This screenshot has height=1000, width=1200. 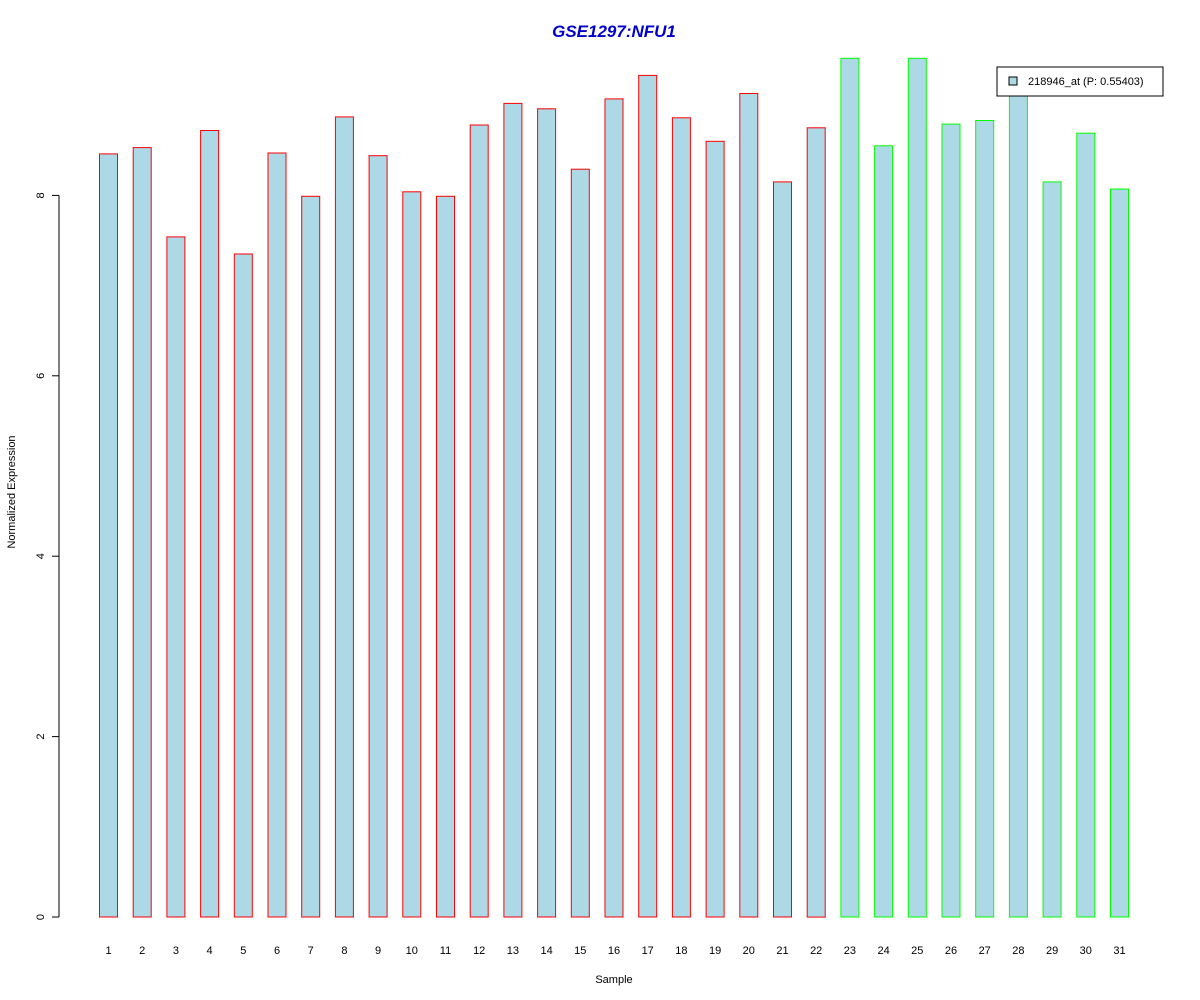 What do you see at coordinates (546, 951) in the screenshot?
I see `x-tick-label: 14` at bounding box center [546, 951].